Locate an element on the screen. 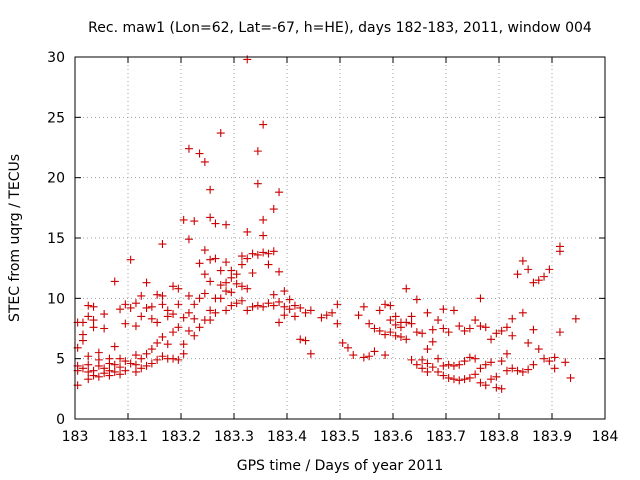 The width and height of the screenshot is (640, 480). x-tick-label: 183.1 is located at coordinates (128, 437).